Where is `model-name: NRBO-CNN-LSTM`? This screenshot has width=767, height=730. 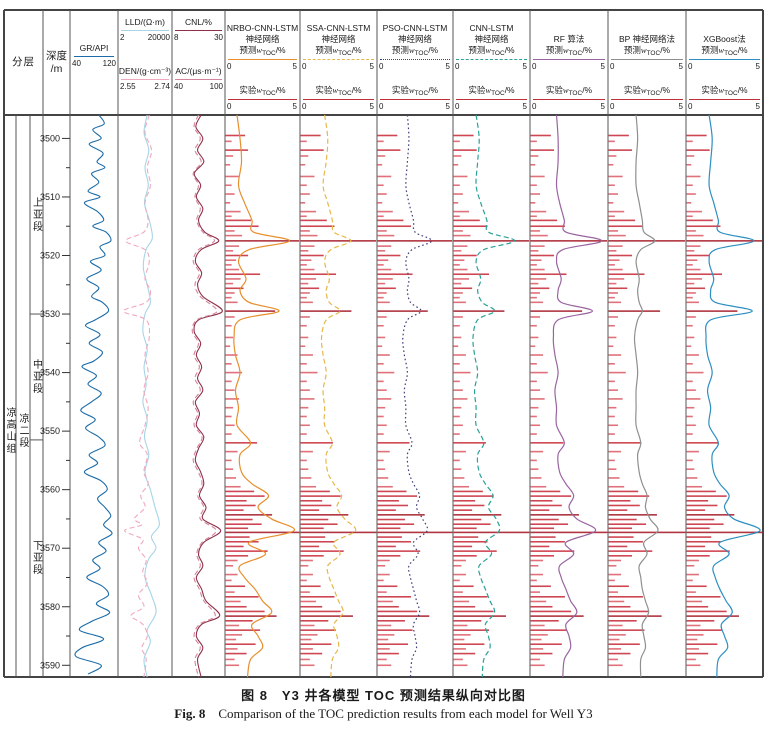 model-name: NRBO-CNN-LSTM is located at coordinates (262, 28).